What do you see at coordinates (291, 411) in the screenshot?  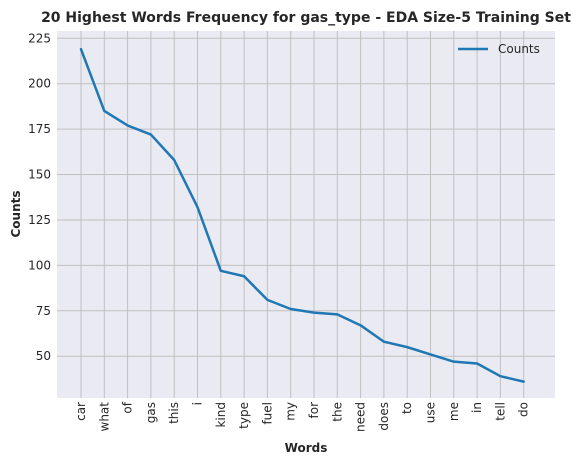 I see `x-tick-label: my` at bounding box center [291, 411].